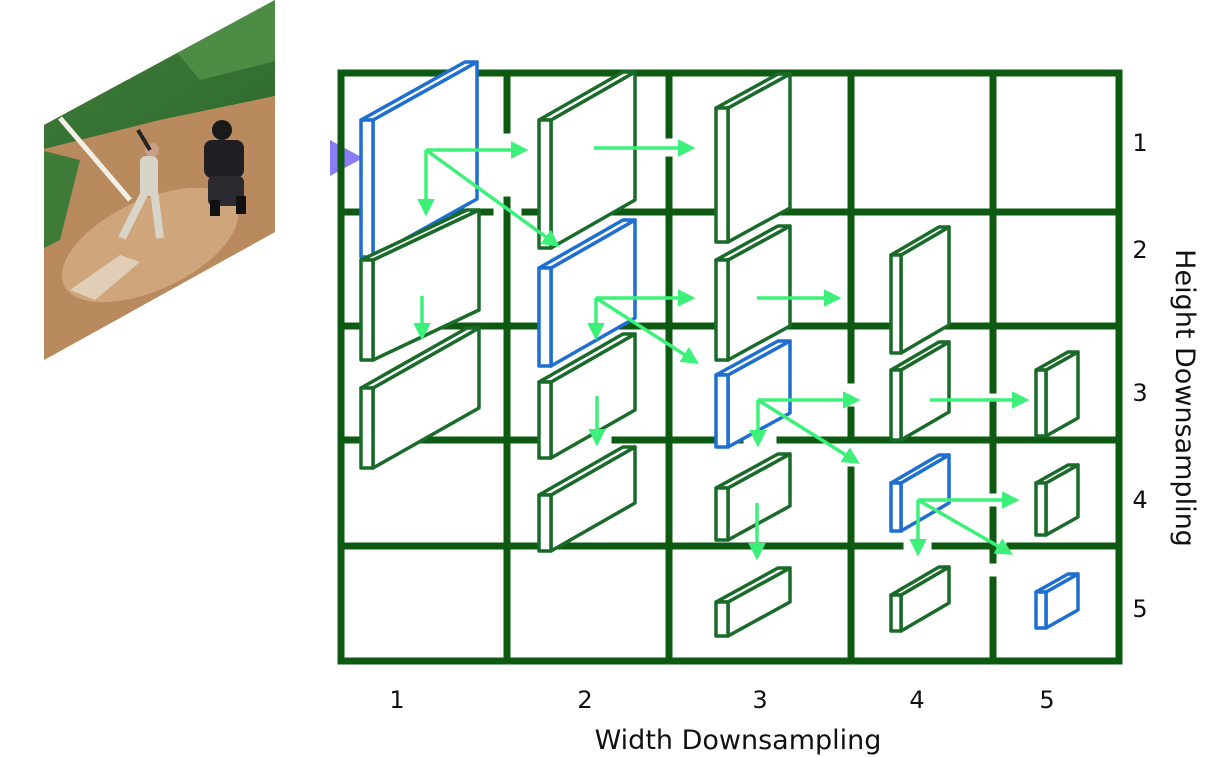 This screenshot has width=1230, height=757. Describe the element at coordinates (753, 602) in the screenshot. I see `feature-block-w3-h5` at that location.